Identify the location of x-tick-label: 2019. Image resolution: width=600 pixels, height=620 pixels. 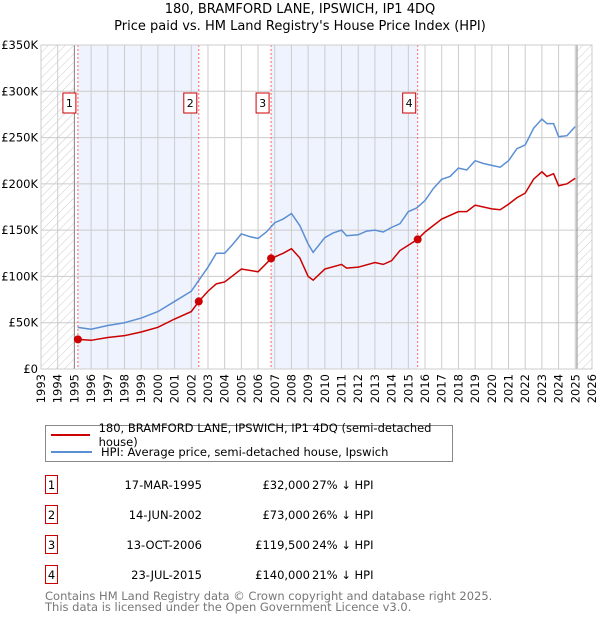
(475, 388).